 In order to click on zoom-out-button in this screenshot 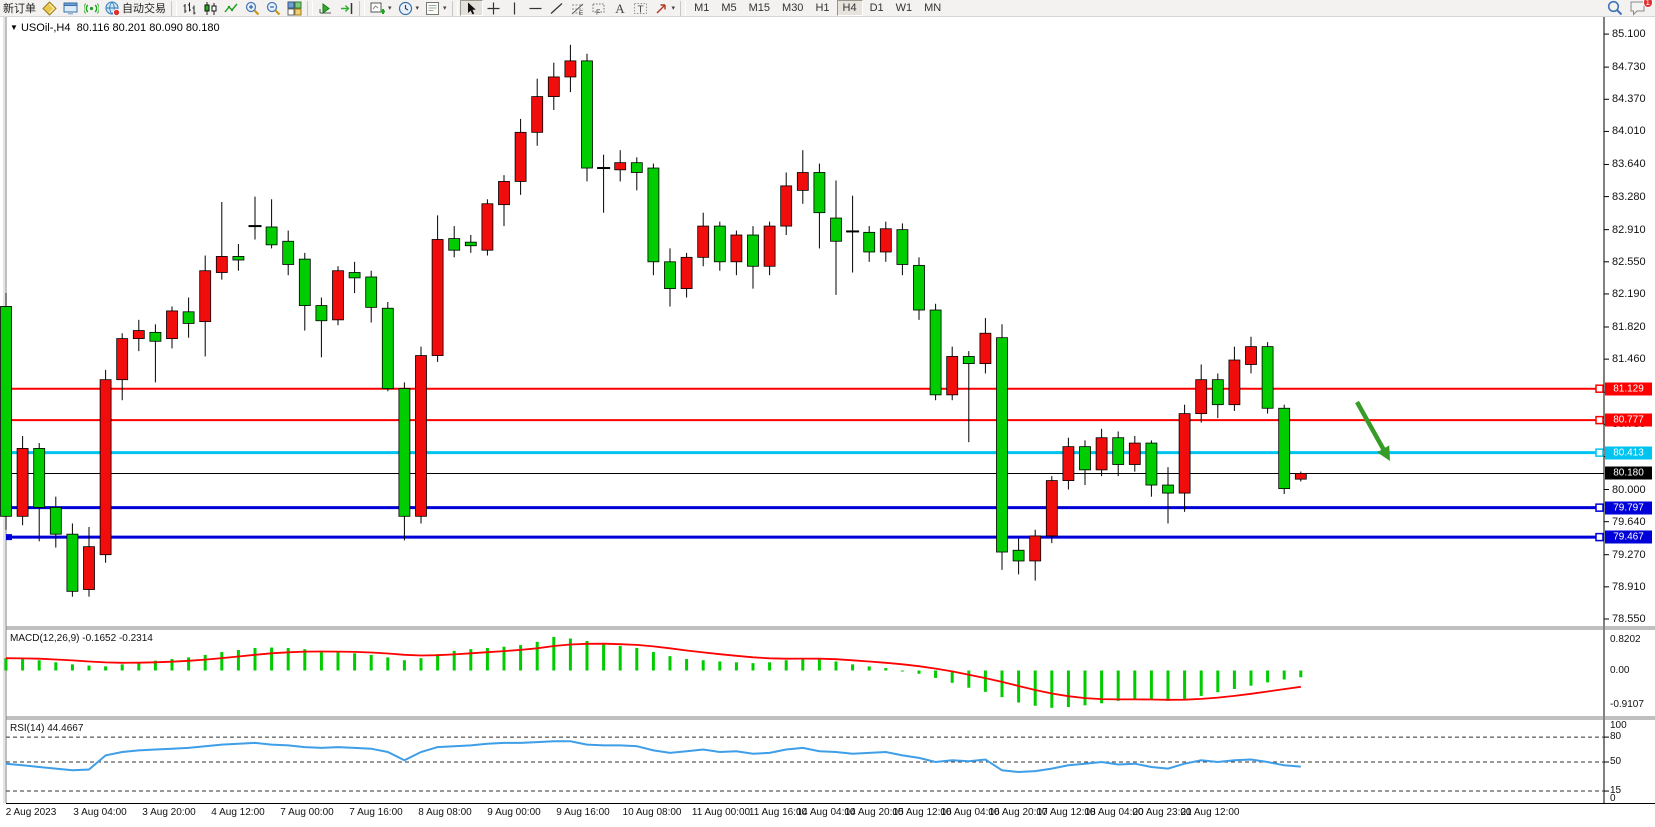, I will do `click(273, 8)`.